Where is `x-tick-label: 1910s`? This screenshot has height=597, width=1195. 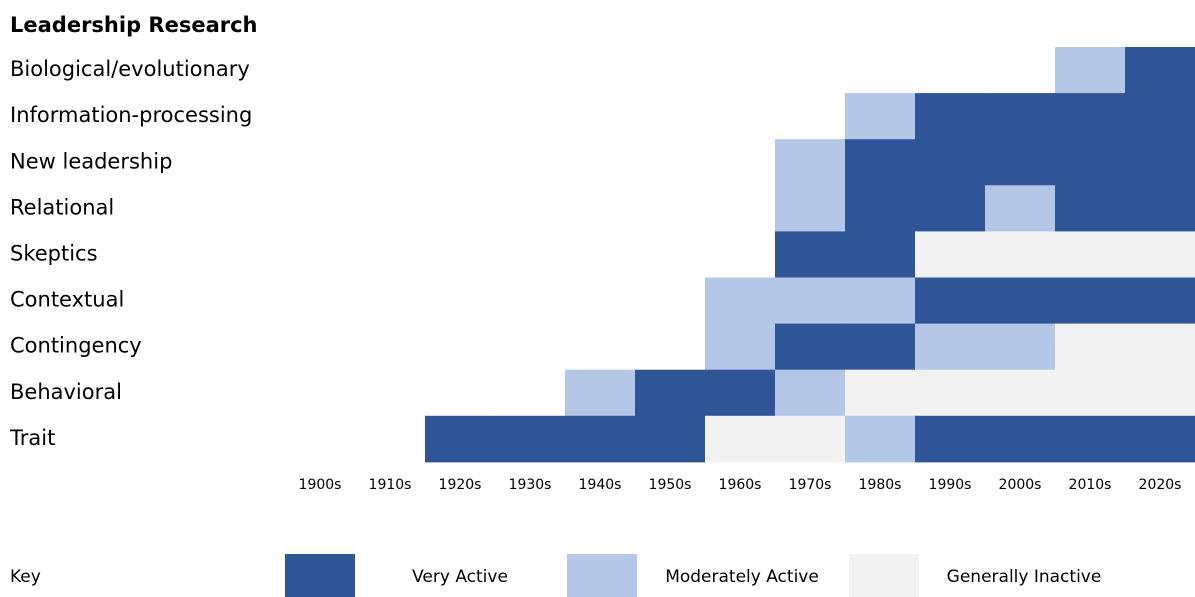
x-tick-label: 1910s is located at coordinates (390, 485).